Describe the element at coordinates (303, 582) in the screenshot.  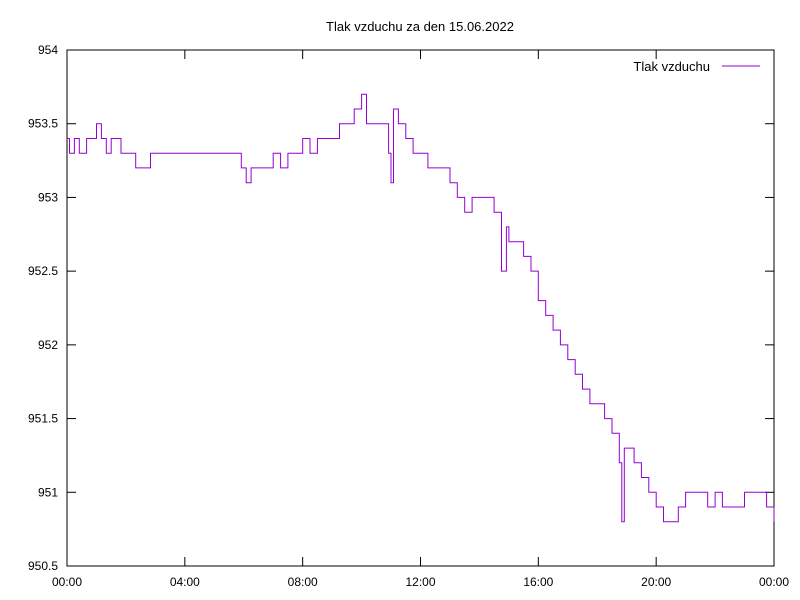
I see `x-tick-label: 08:00` at that location.